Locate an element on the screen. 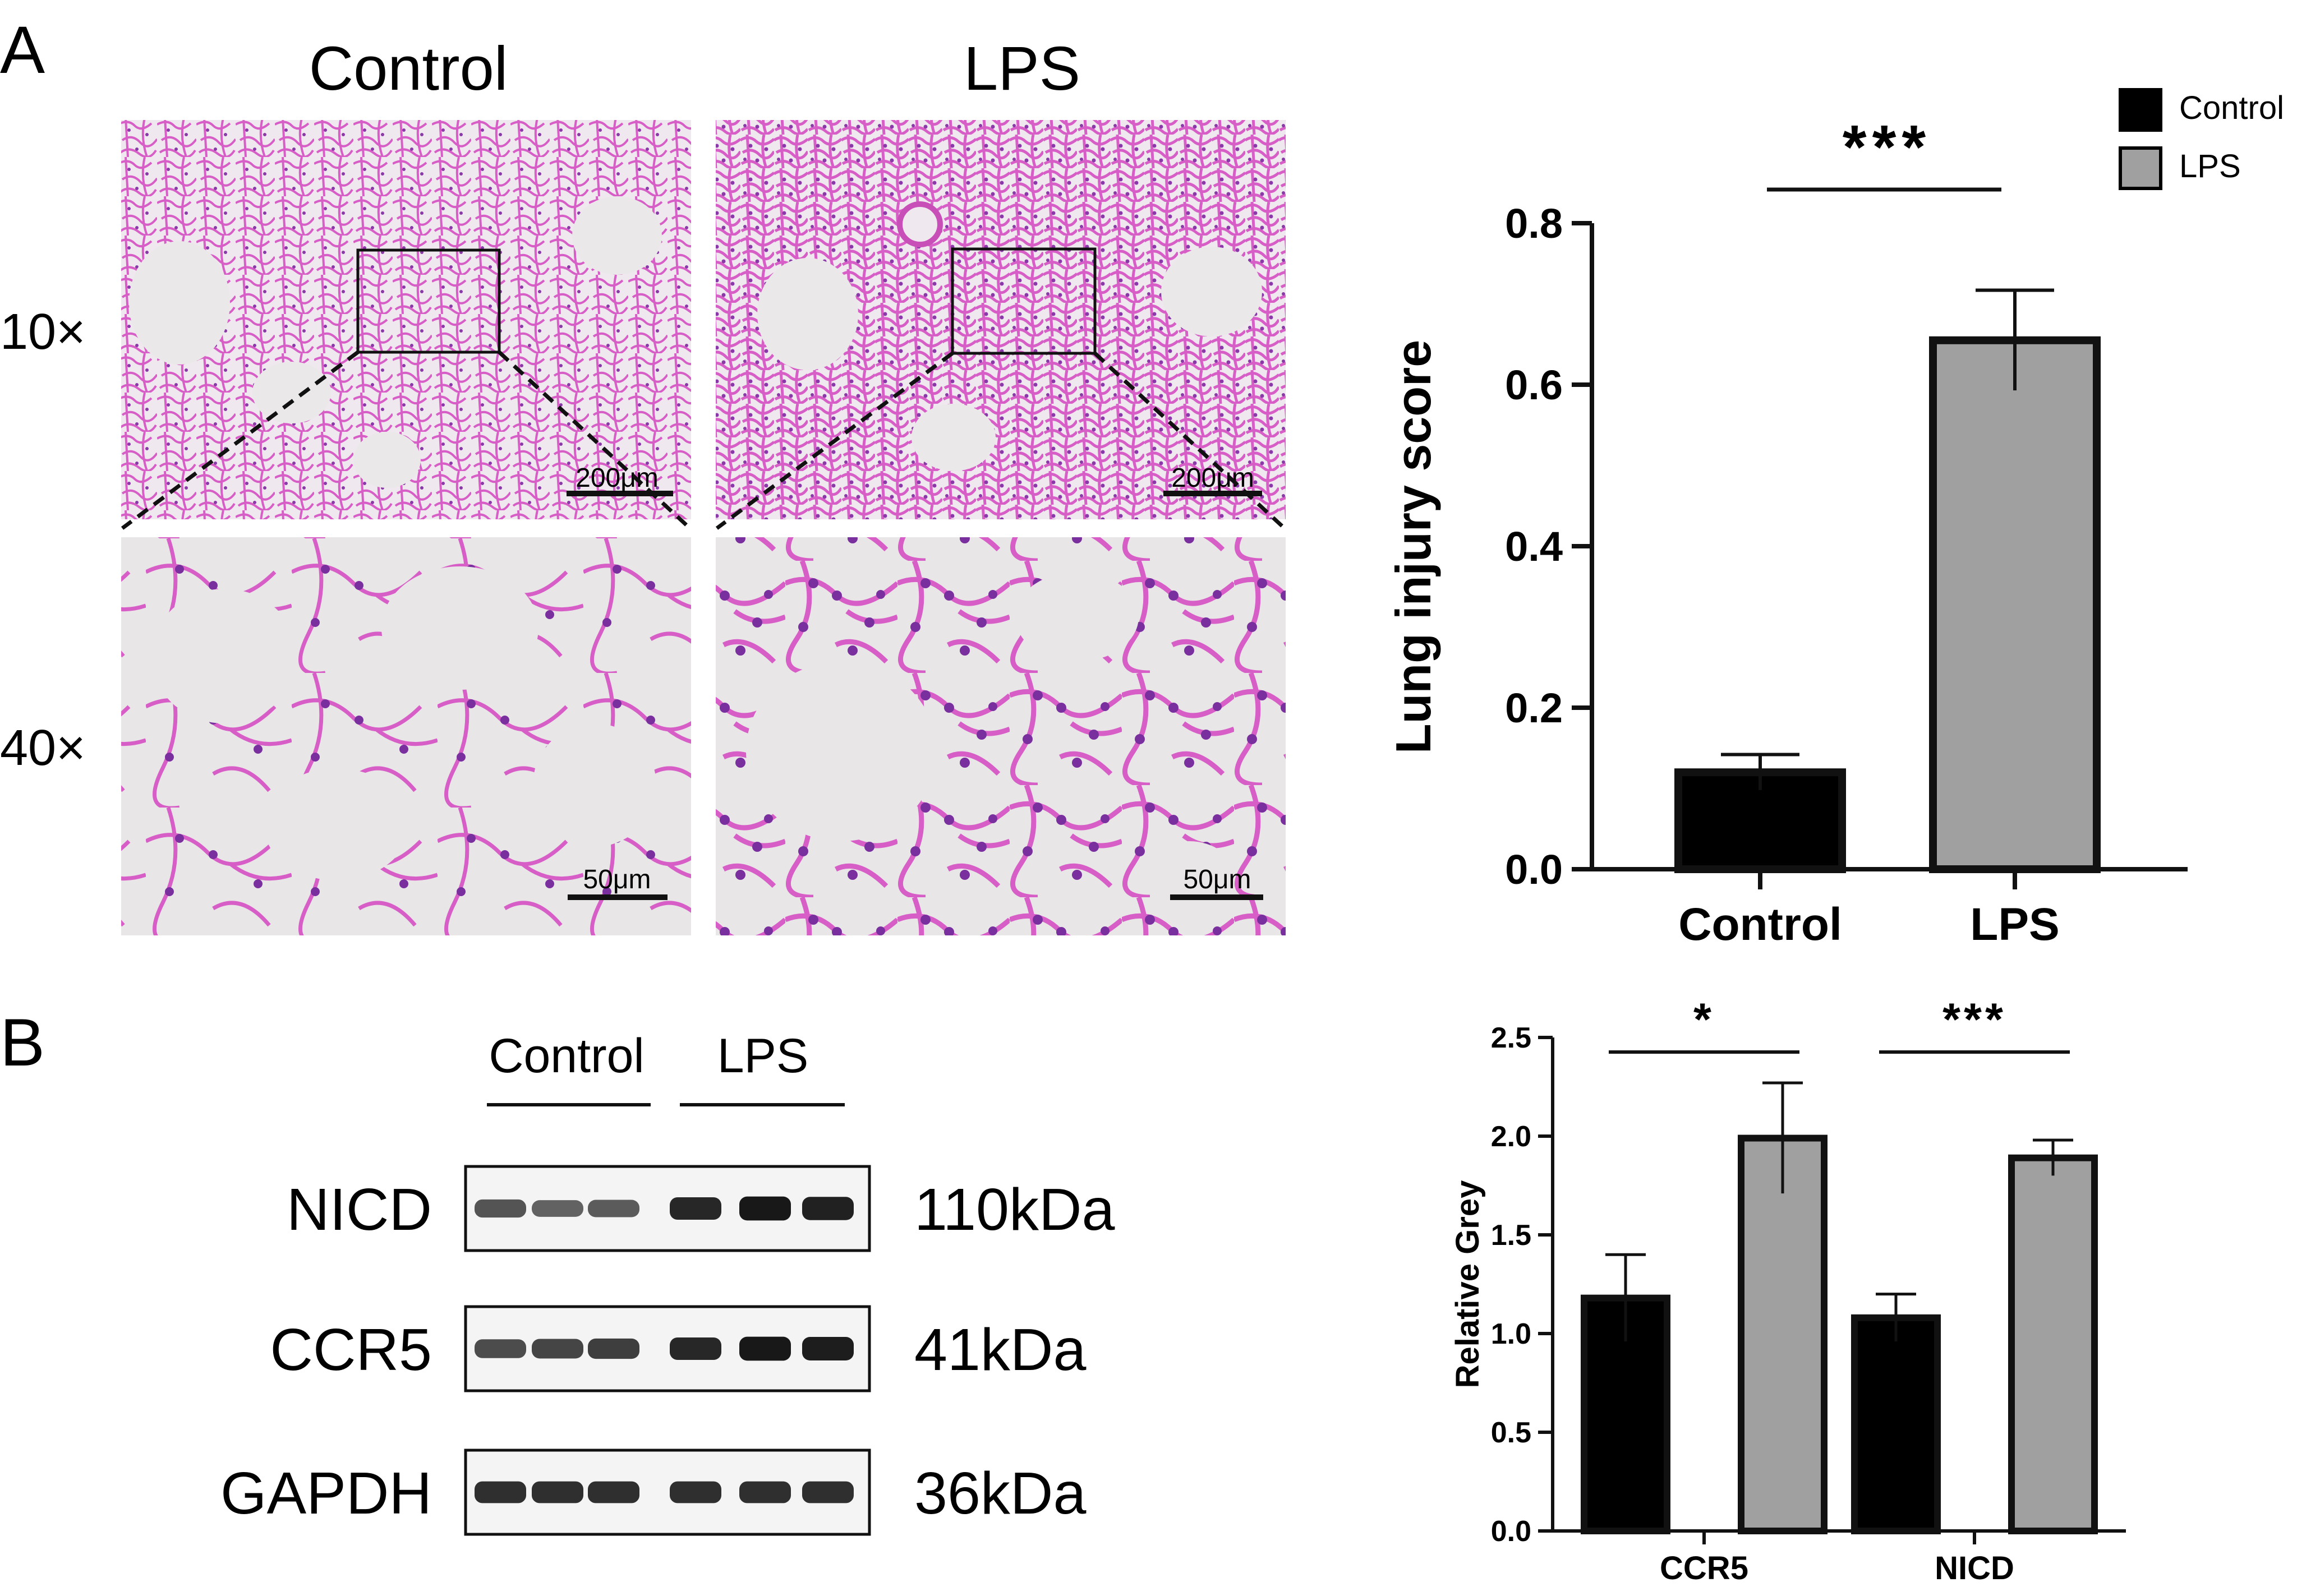 This screenshot has height=1596, width=2297. x-tick-label: LPS is located at coordinates (2014, 924).